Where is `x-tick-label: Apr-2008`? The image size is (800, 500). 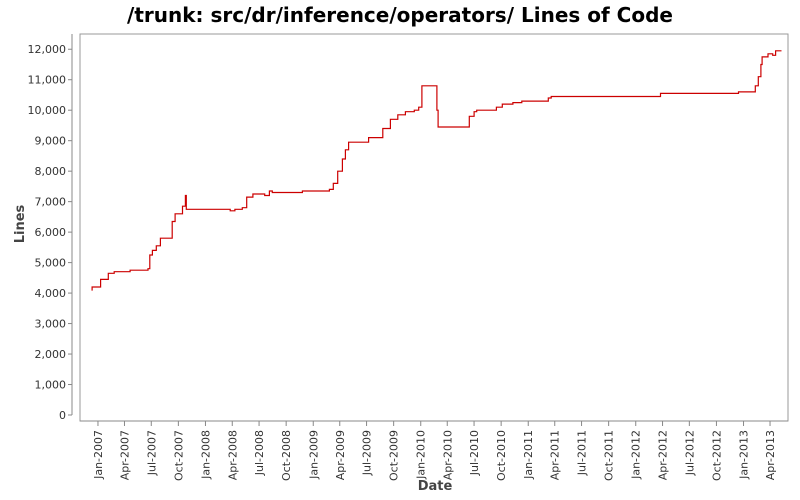 x-tick-label: Apr-2008 is located at coordinates (232, 455).